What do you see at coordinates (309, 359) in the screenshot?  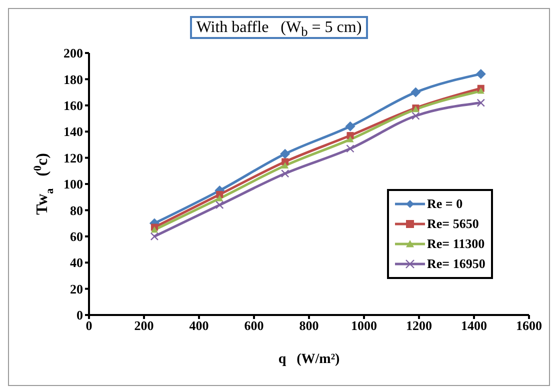 I see `x-axis-title: q (W/m²)` at bounding box center [309, 359].